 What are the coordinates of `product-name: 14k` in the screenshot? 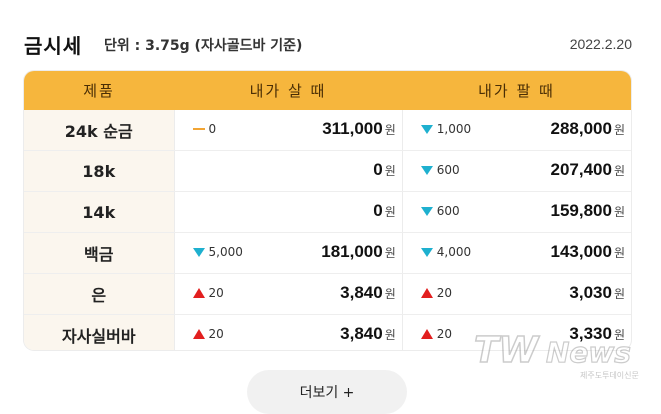 It's located at (99, 212).